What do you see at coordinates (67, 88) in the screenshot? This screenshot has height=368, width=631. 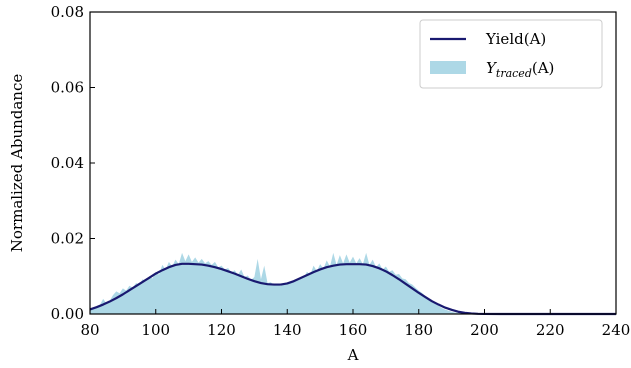 I see `y-tick-label: 0.06` at bounding box center [67, 88].